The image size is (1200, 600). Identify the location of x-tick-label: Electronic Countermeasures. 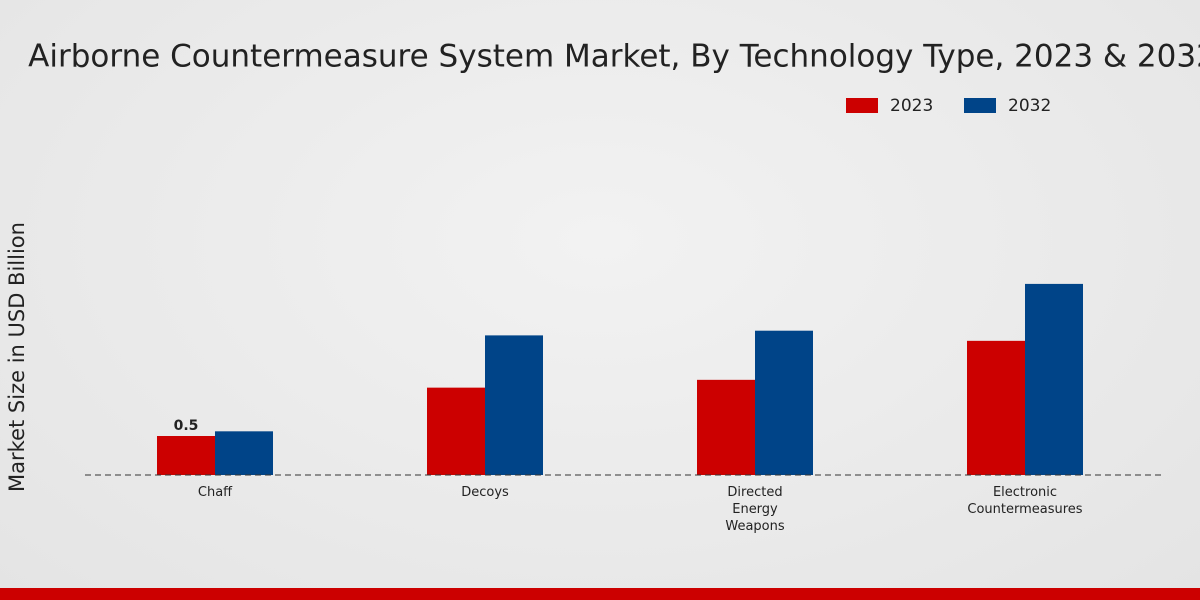
(1025, 501).